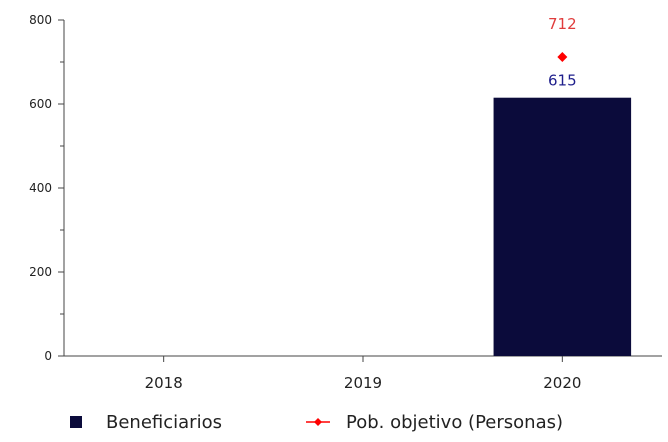  What do you see at coordinates (562, 81) in the screenshot?
I see `bar-value-label: 615` at bounding box center [562, 81].